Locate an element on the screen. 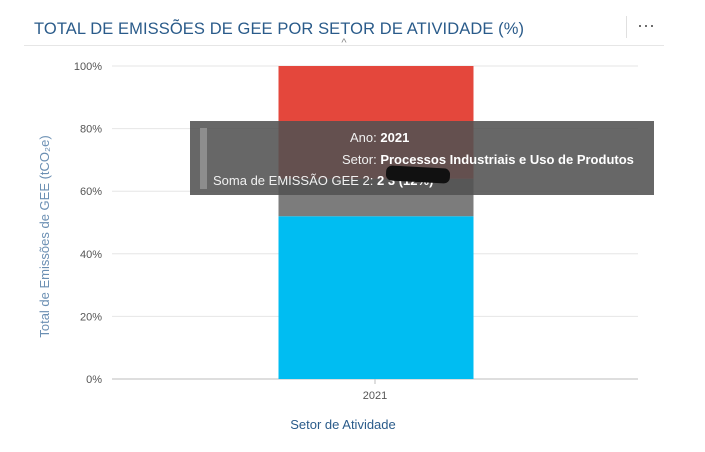 The width and height of the screenshot is (705, 452). bar-segment is located at coordinates (376, 297).